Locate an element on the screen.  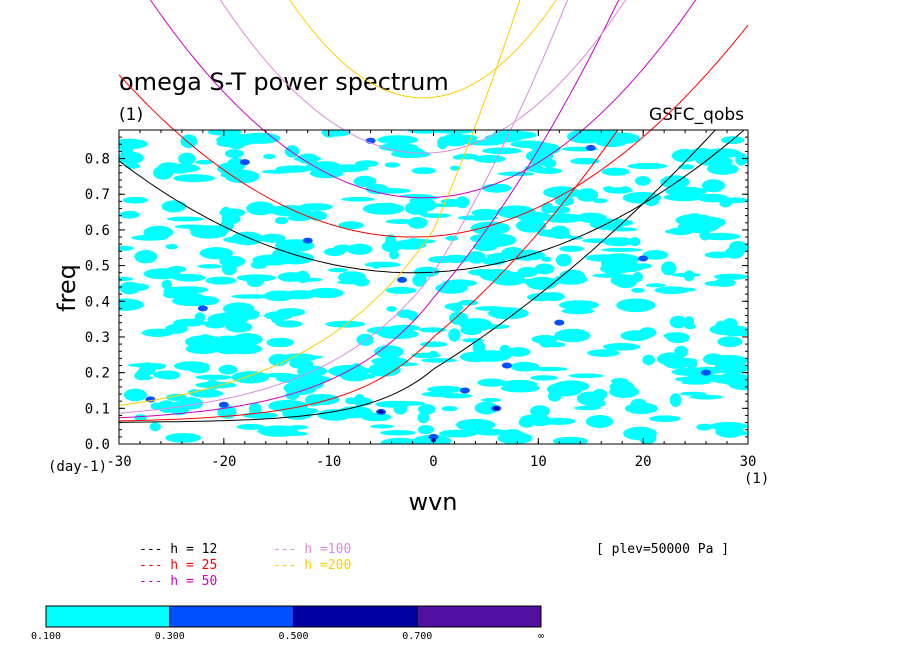
y-tick-label: 0.2 is located at coordinates (97, 374).